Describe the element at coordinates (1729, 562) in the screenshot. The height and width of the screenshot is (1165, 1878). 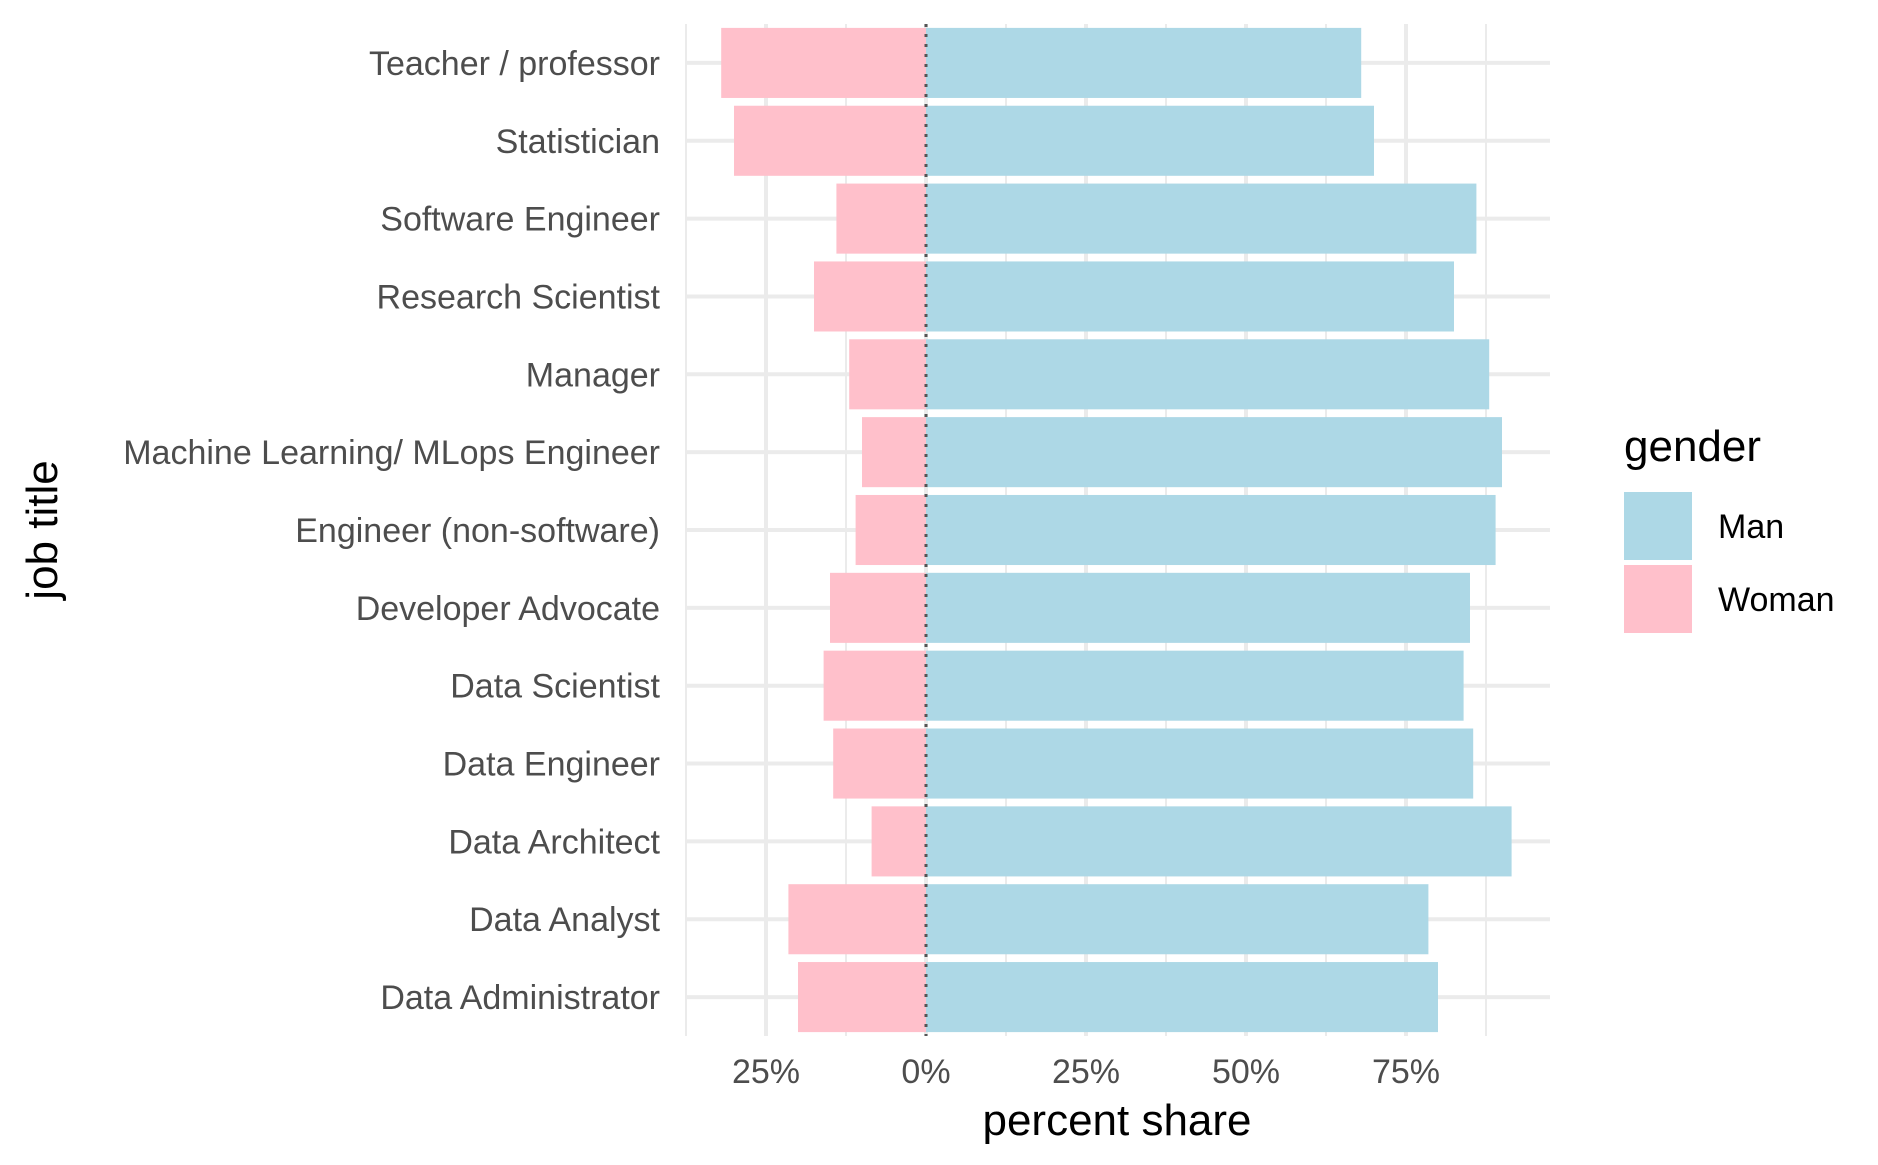
I see `legend-items: Man Woman` at that location.